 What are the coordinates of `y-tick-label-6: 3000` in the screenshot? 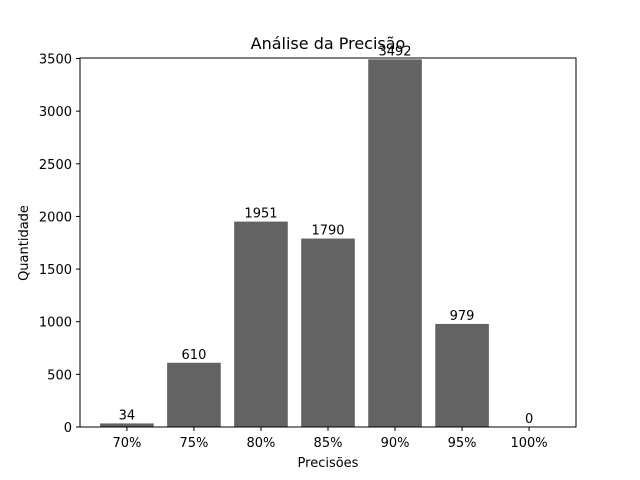 It's located at (55, 112).